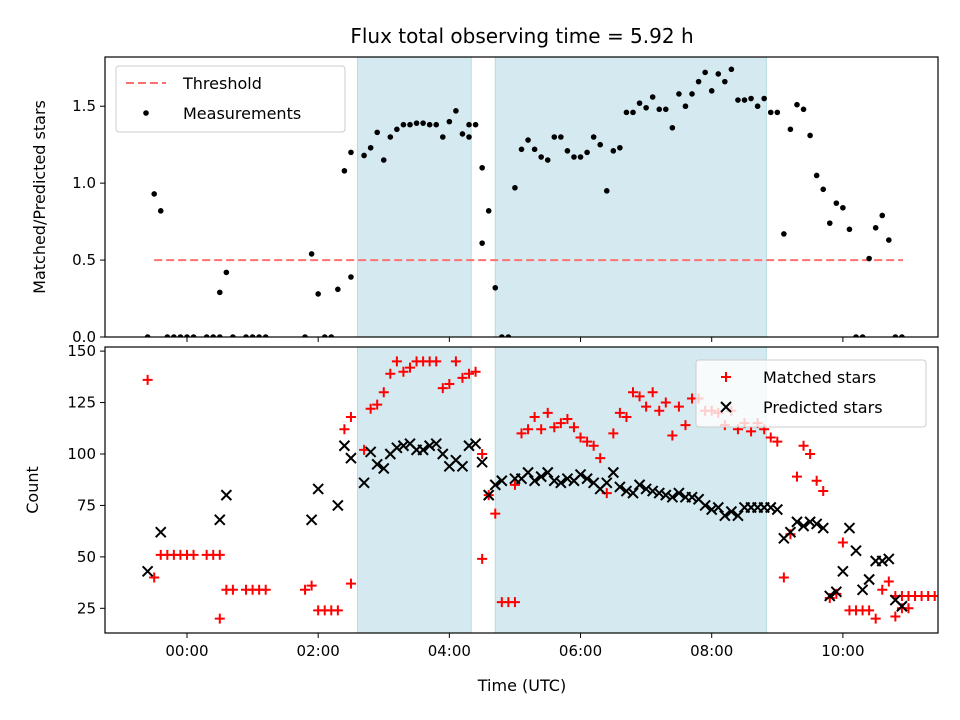 The width and height of the screenshot is (960, 720). What do you see at coordinates (81, 454) in the screenshot?
I see `y-tick-label: 100` at bounding box center [81, 454].